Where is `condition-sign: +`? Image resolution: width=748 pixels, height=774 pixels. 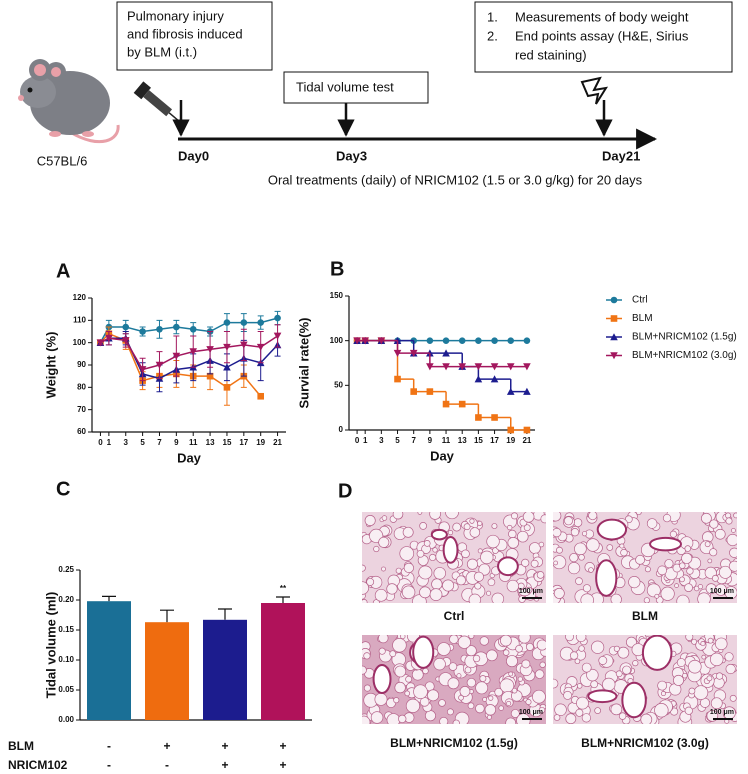
condition-sign: + is located at coordinates (224, 746).